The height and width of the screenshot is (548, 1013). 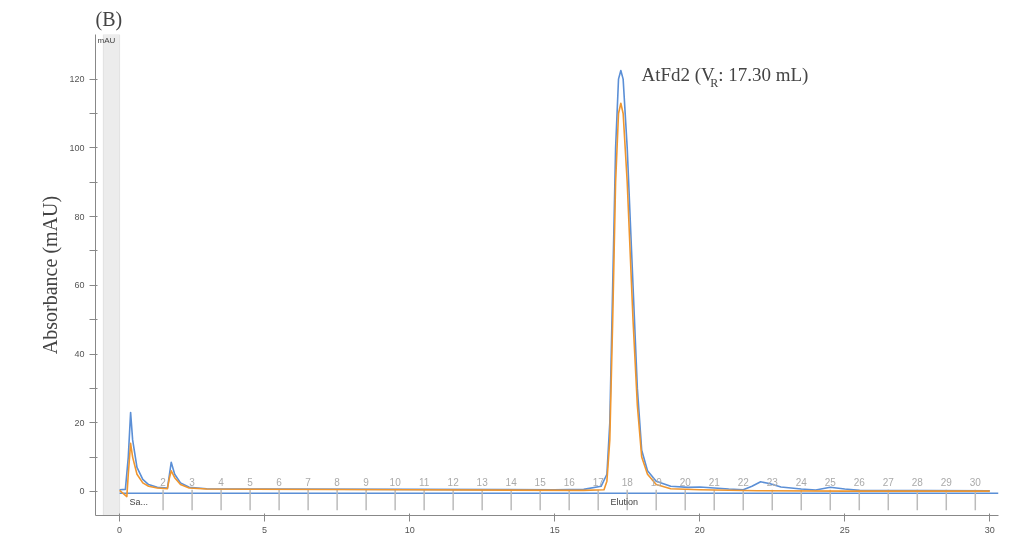 What do you see at coordinates (453, 483) in the screenshot?
I see `ref-line-label: 12` at bounding box center [453, 483].